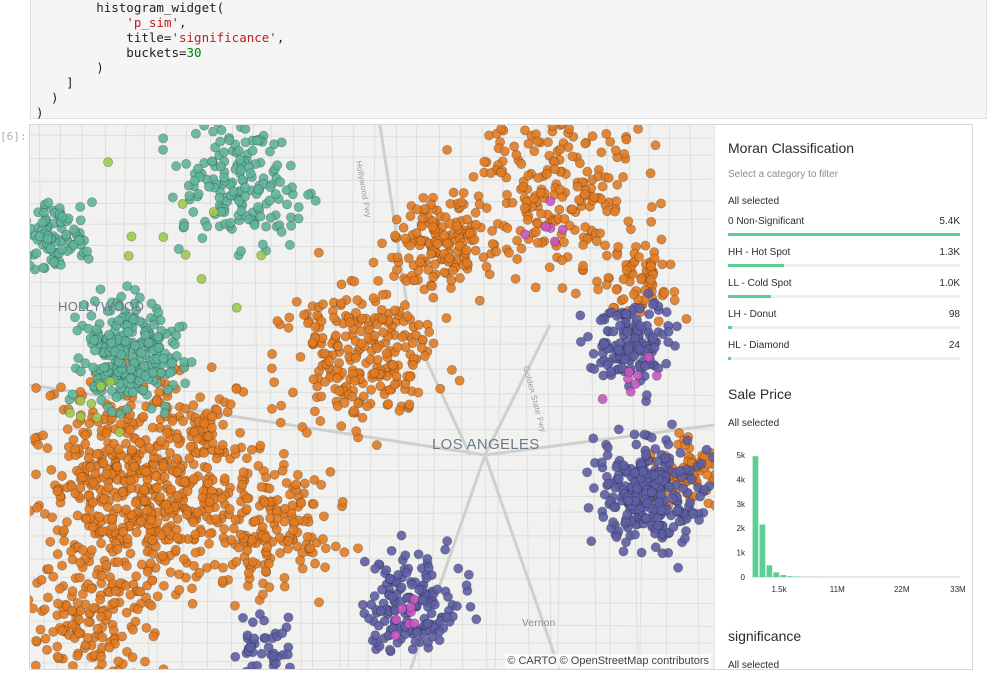  I want to click on code-line: buckets=30, so click(160, 52).